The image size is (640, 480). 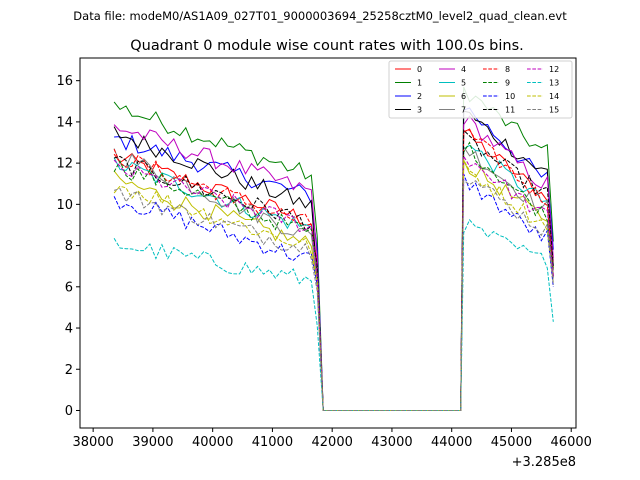 What do you see at coordinates (463, 96) in the screenshot?
I see `legend-label-6: 6` at bounding box center [463, 96].